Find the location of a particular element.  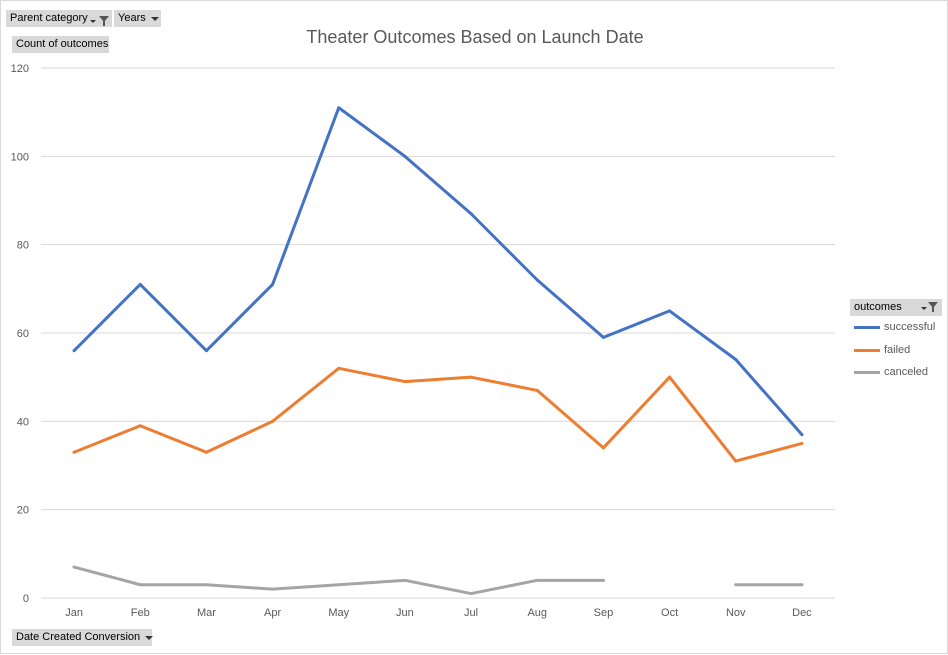

axis-field-label: Date Created Conversion is located at coordinates (78, 637).